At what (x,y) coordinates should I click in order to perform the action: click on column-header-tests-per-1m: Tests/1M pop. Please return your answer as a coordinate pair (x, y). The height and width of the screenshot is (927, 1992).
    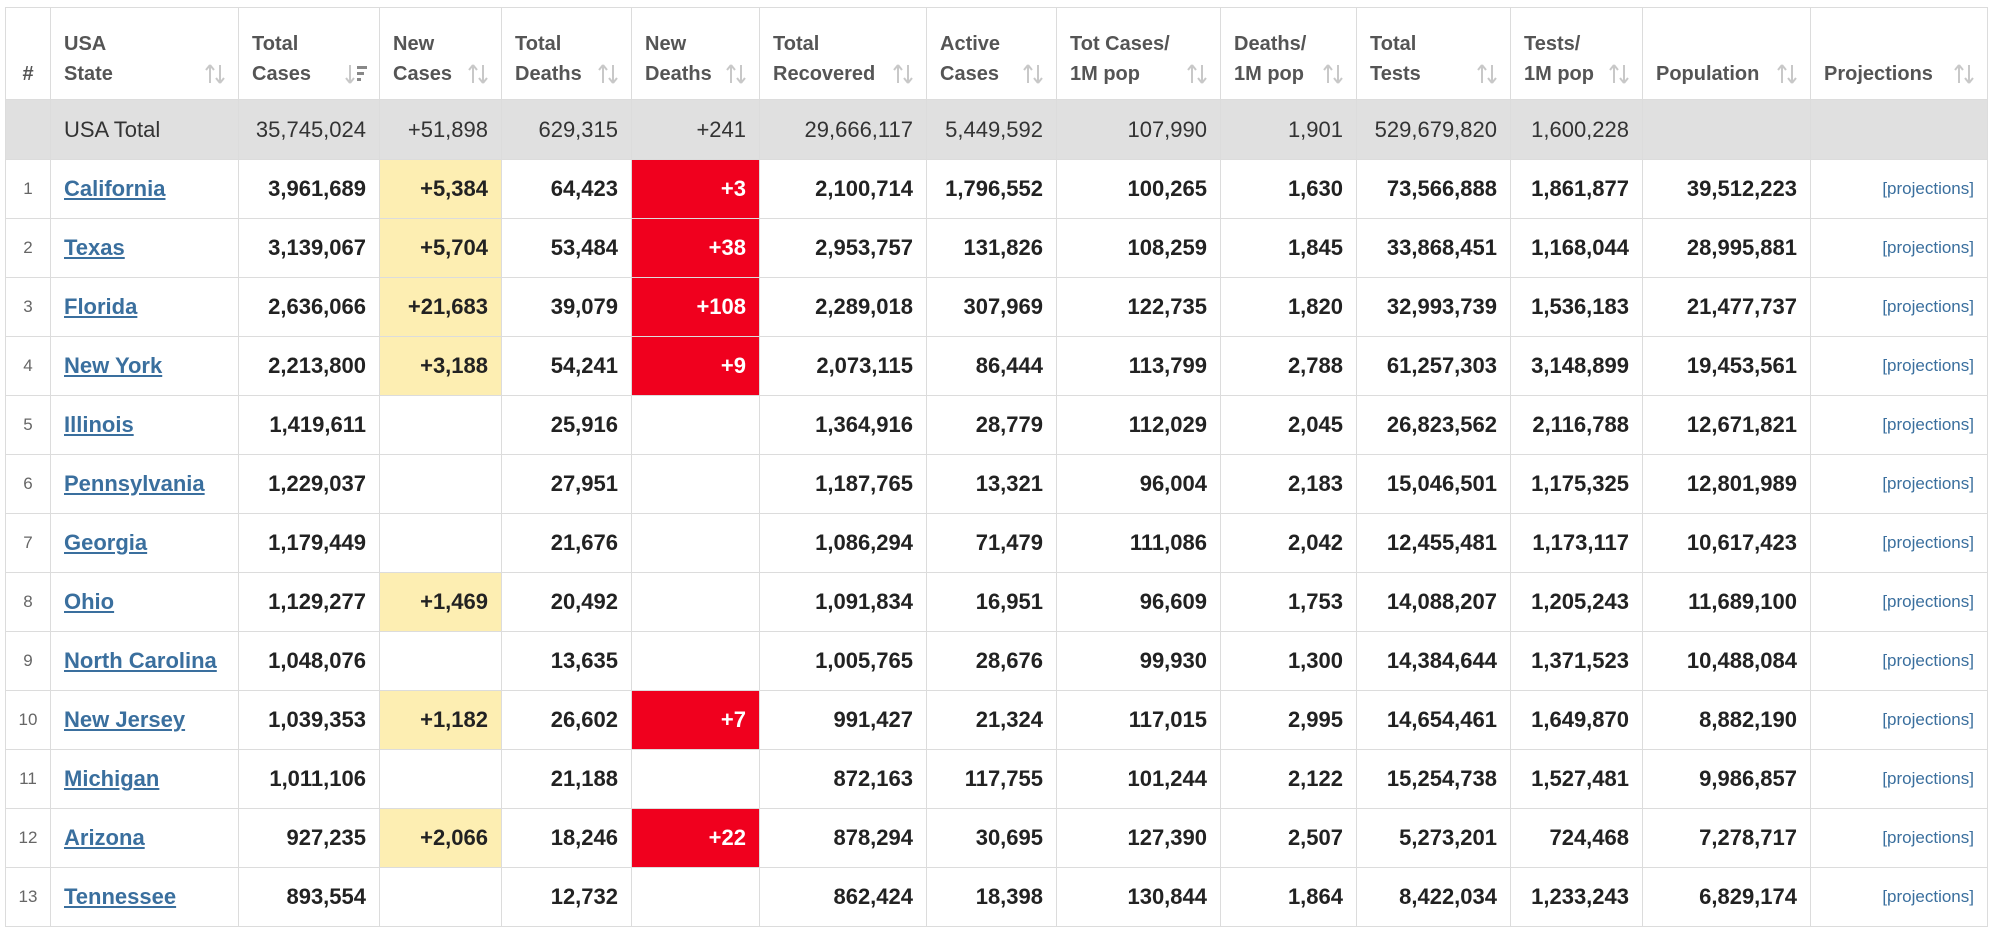
    Looking at the image, I should click on (1576, 53).